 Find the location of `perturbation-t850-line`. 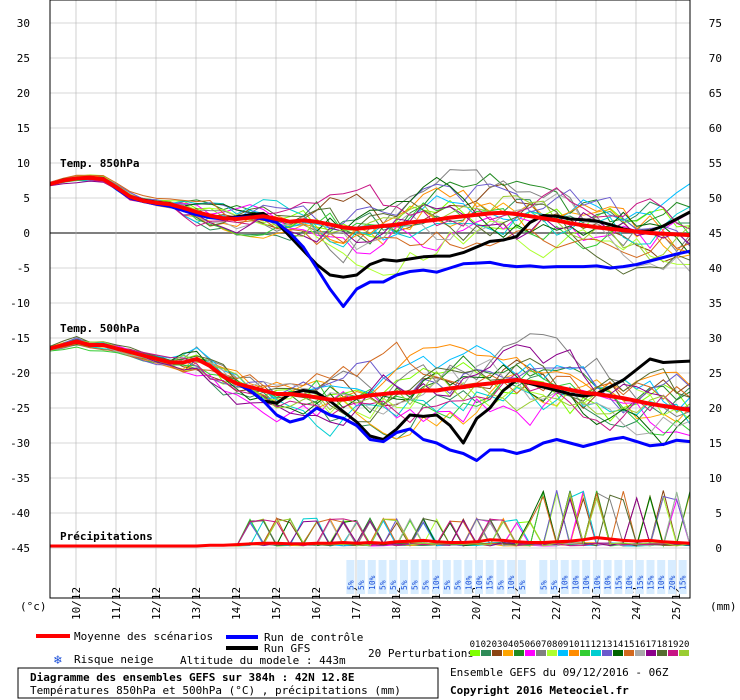

perturbation-t850-line is located at coordinates (369, 209).